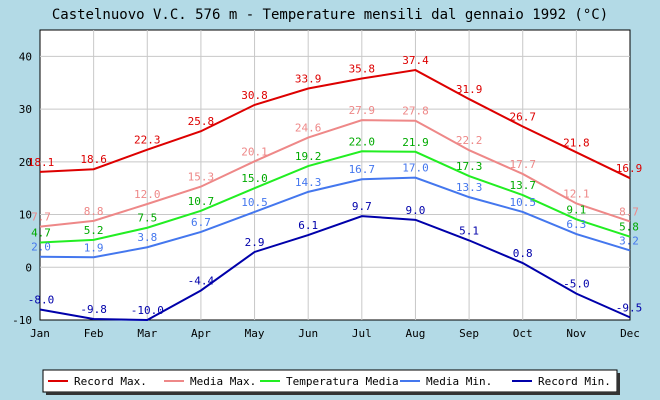 The height and width of the screenshot is (400, 660). Describe the element at coordinates (415, 142) in the screenshot. I see `data-label: 21.9` at that location.